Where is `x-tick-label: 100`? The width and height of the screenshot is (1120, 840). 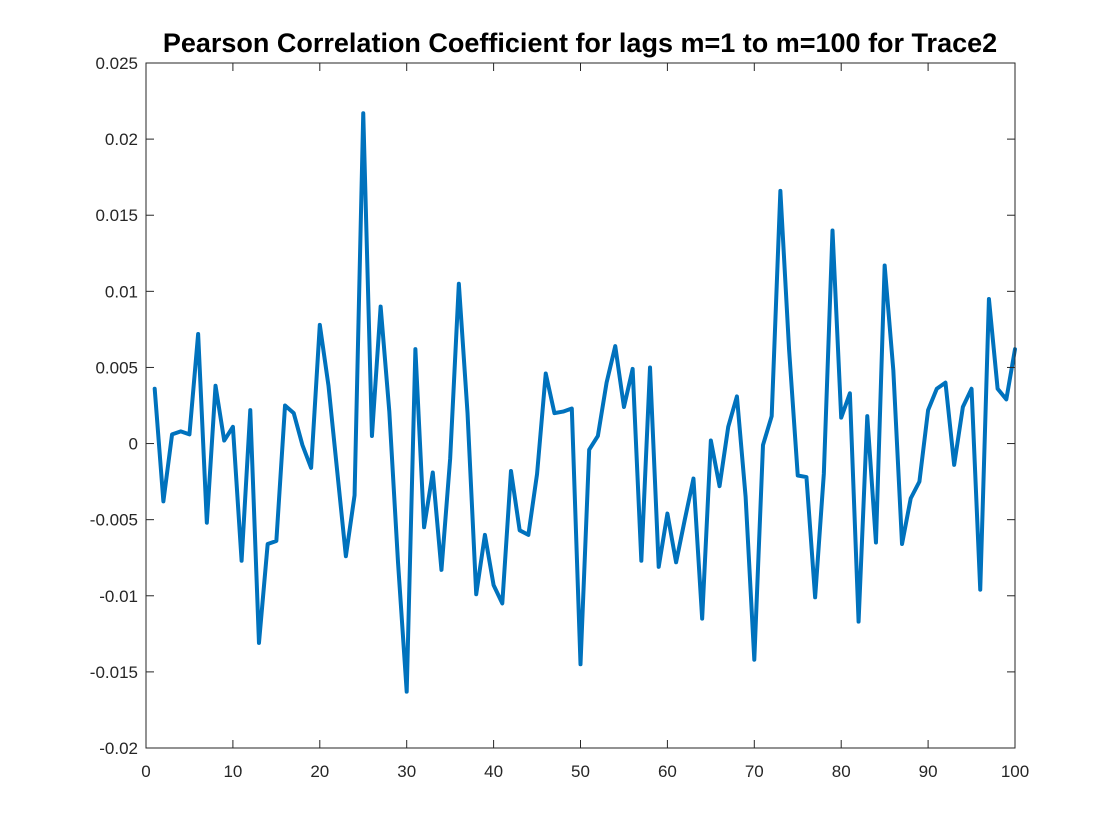
x-tick-label: 100 is located at coordinates (1015, 771).